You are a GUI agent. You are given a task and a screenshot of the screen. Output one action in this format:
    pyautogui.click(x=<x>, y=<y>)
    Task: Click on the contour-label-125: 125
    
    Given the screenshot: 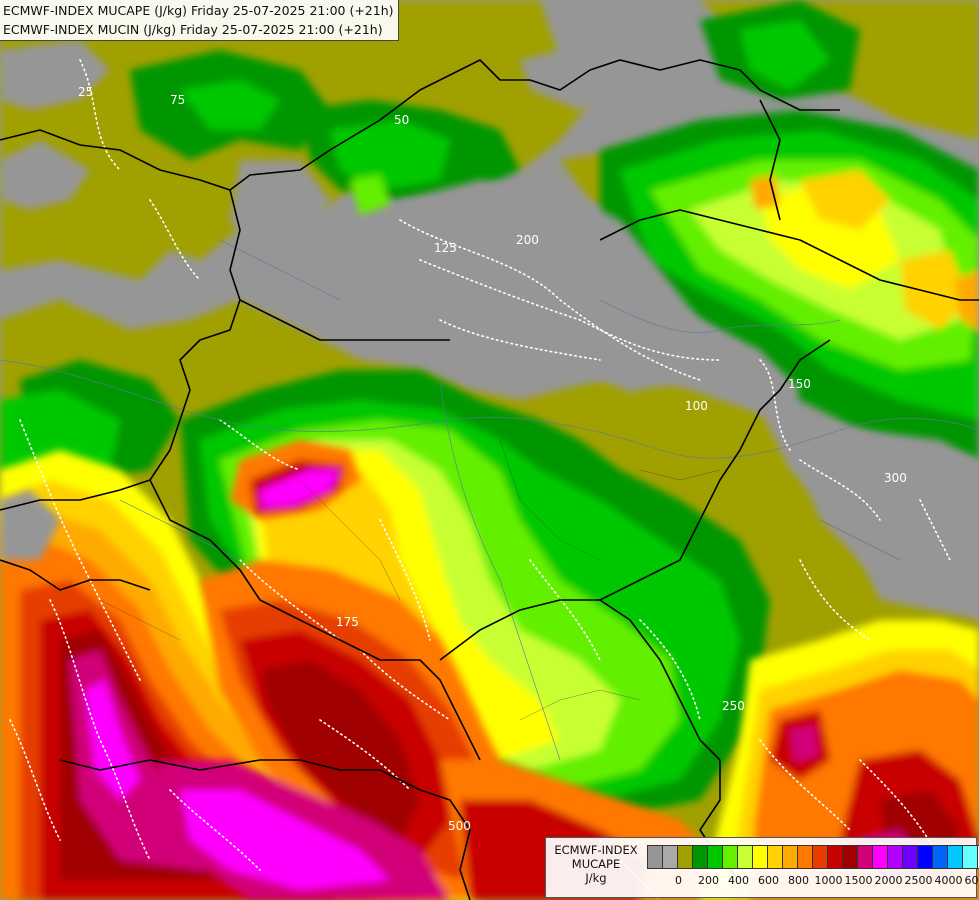 What is the action you would take?
    pyautogui.click(x=445, y=248)
    